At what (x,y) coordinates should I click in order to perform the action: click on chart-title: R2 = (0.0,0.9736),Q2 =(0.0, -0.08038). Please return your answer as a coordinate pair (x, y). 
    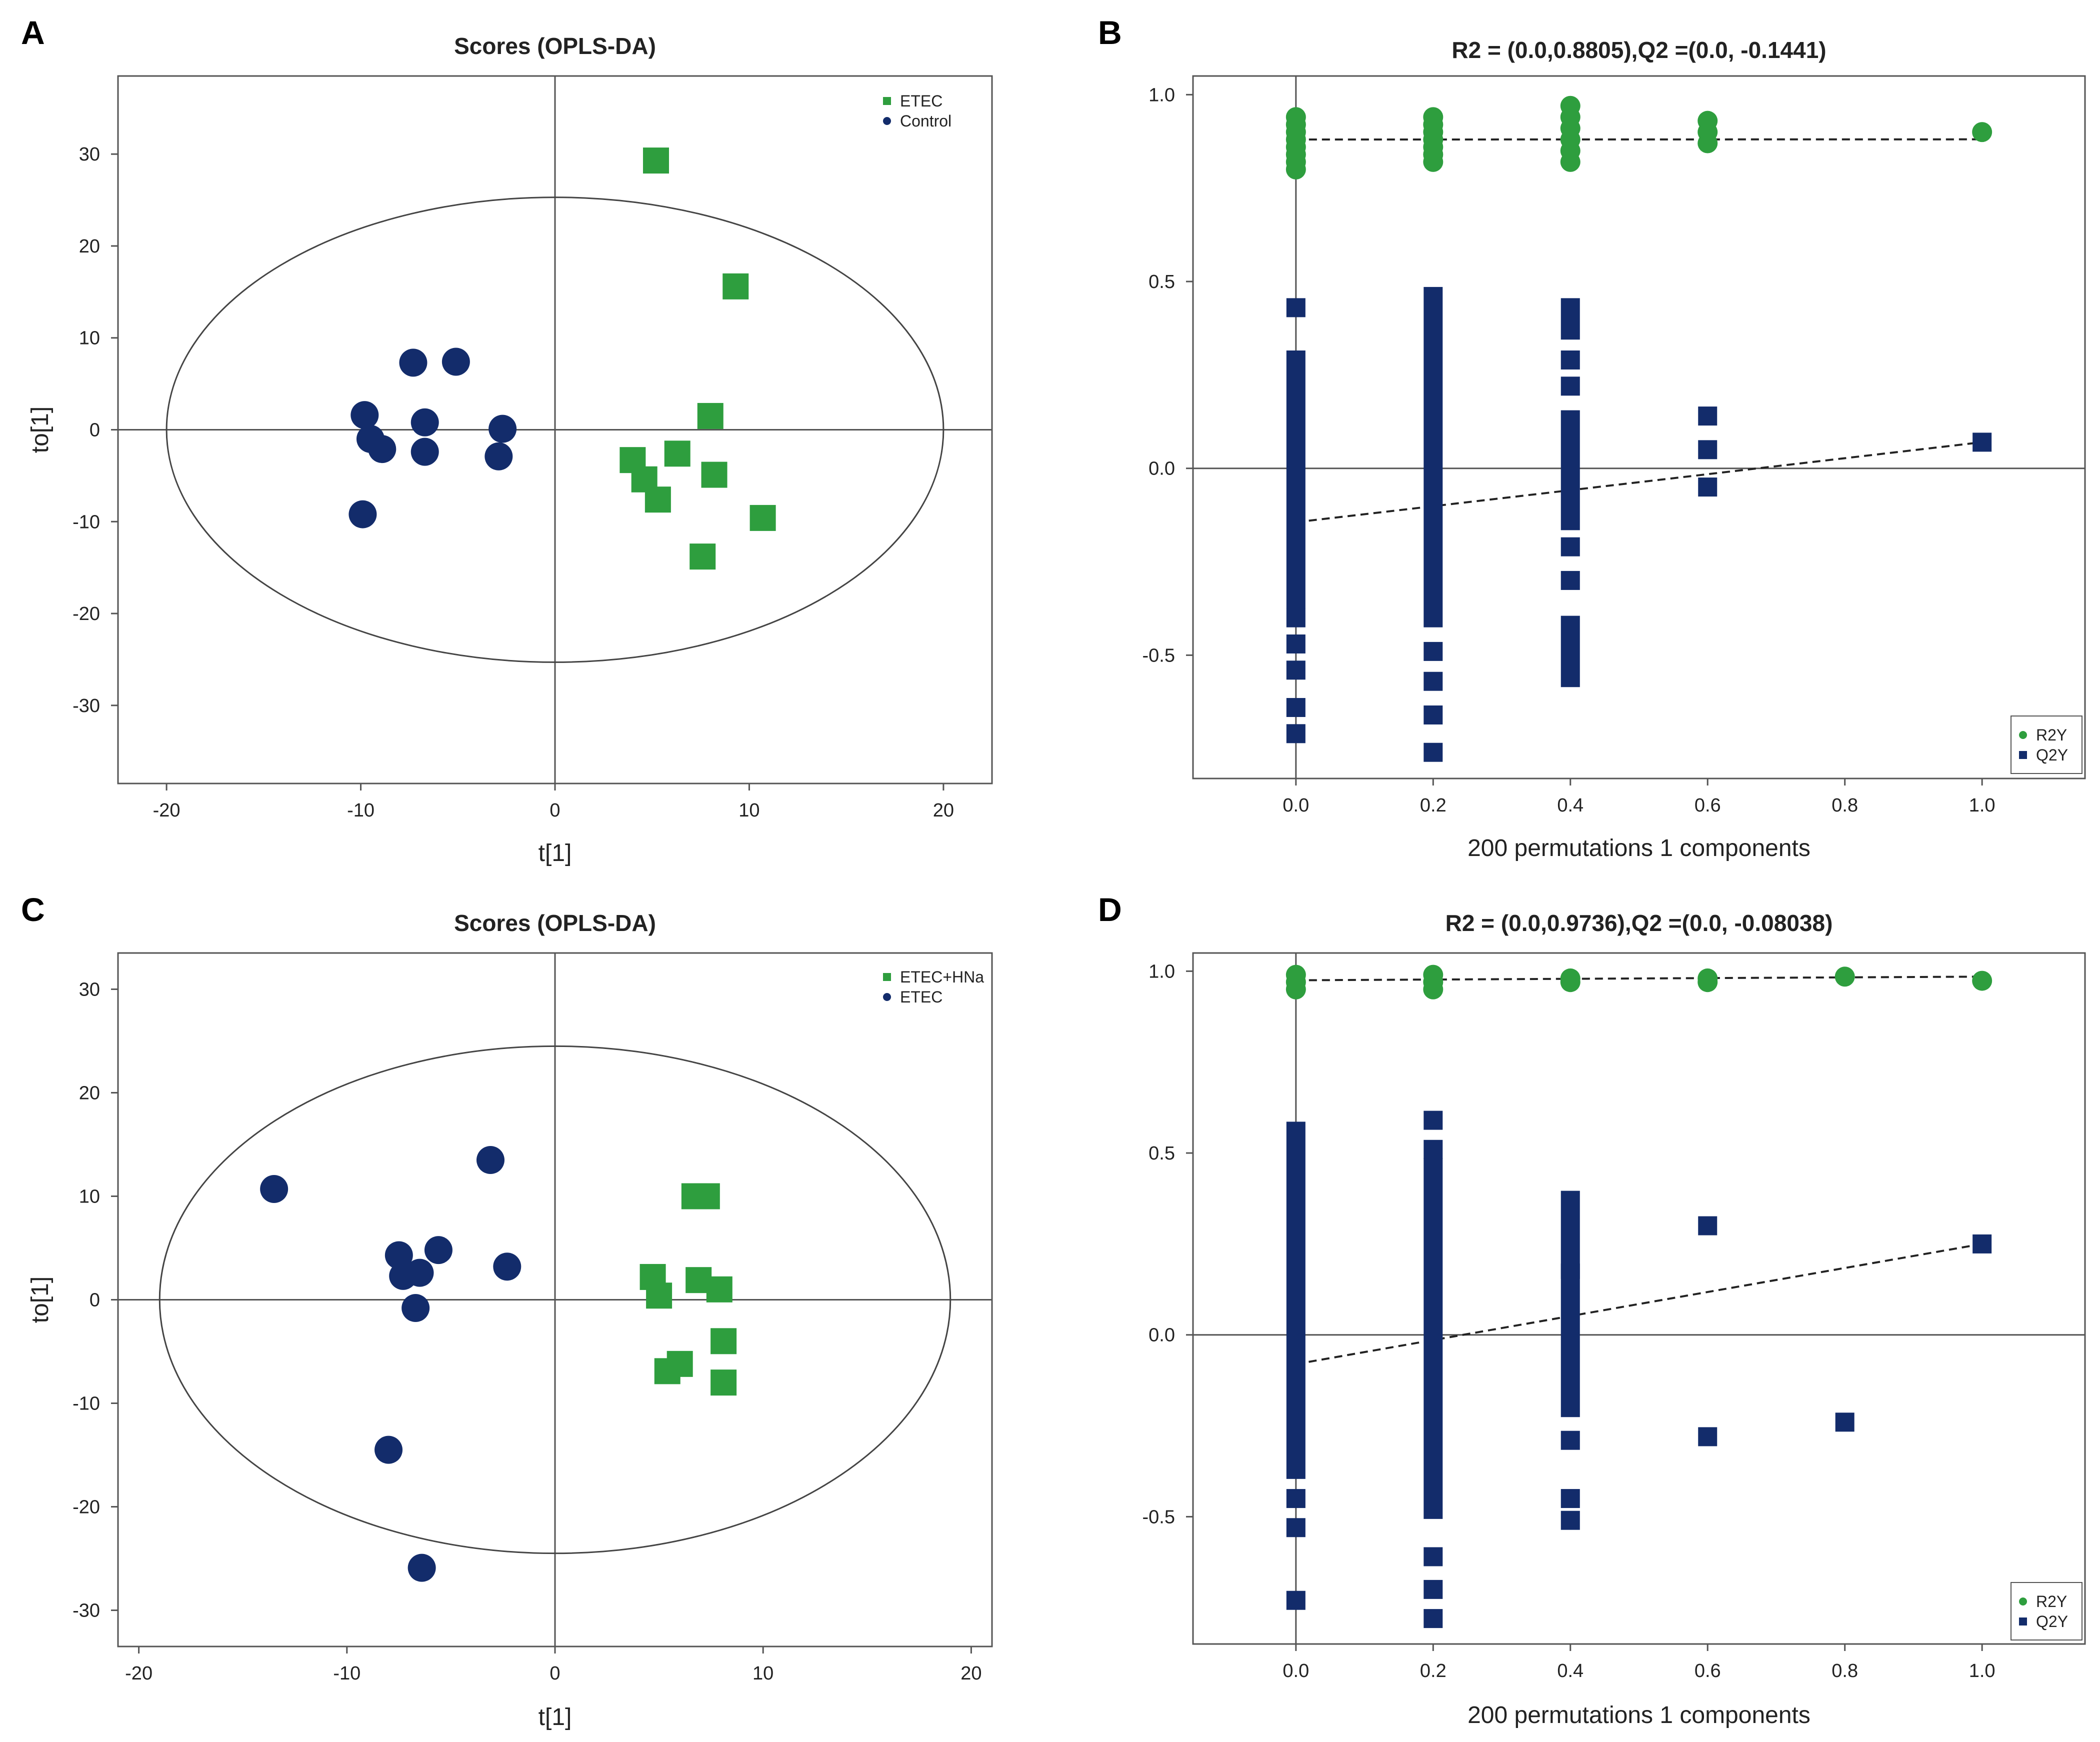
    Looking at the image, I should click on (1639, 923).